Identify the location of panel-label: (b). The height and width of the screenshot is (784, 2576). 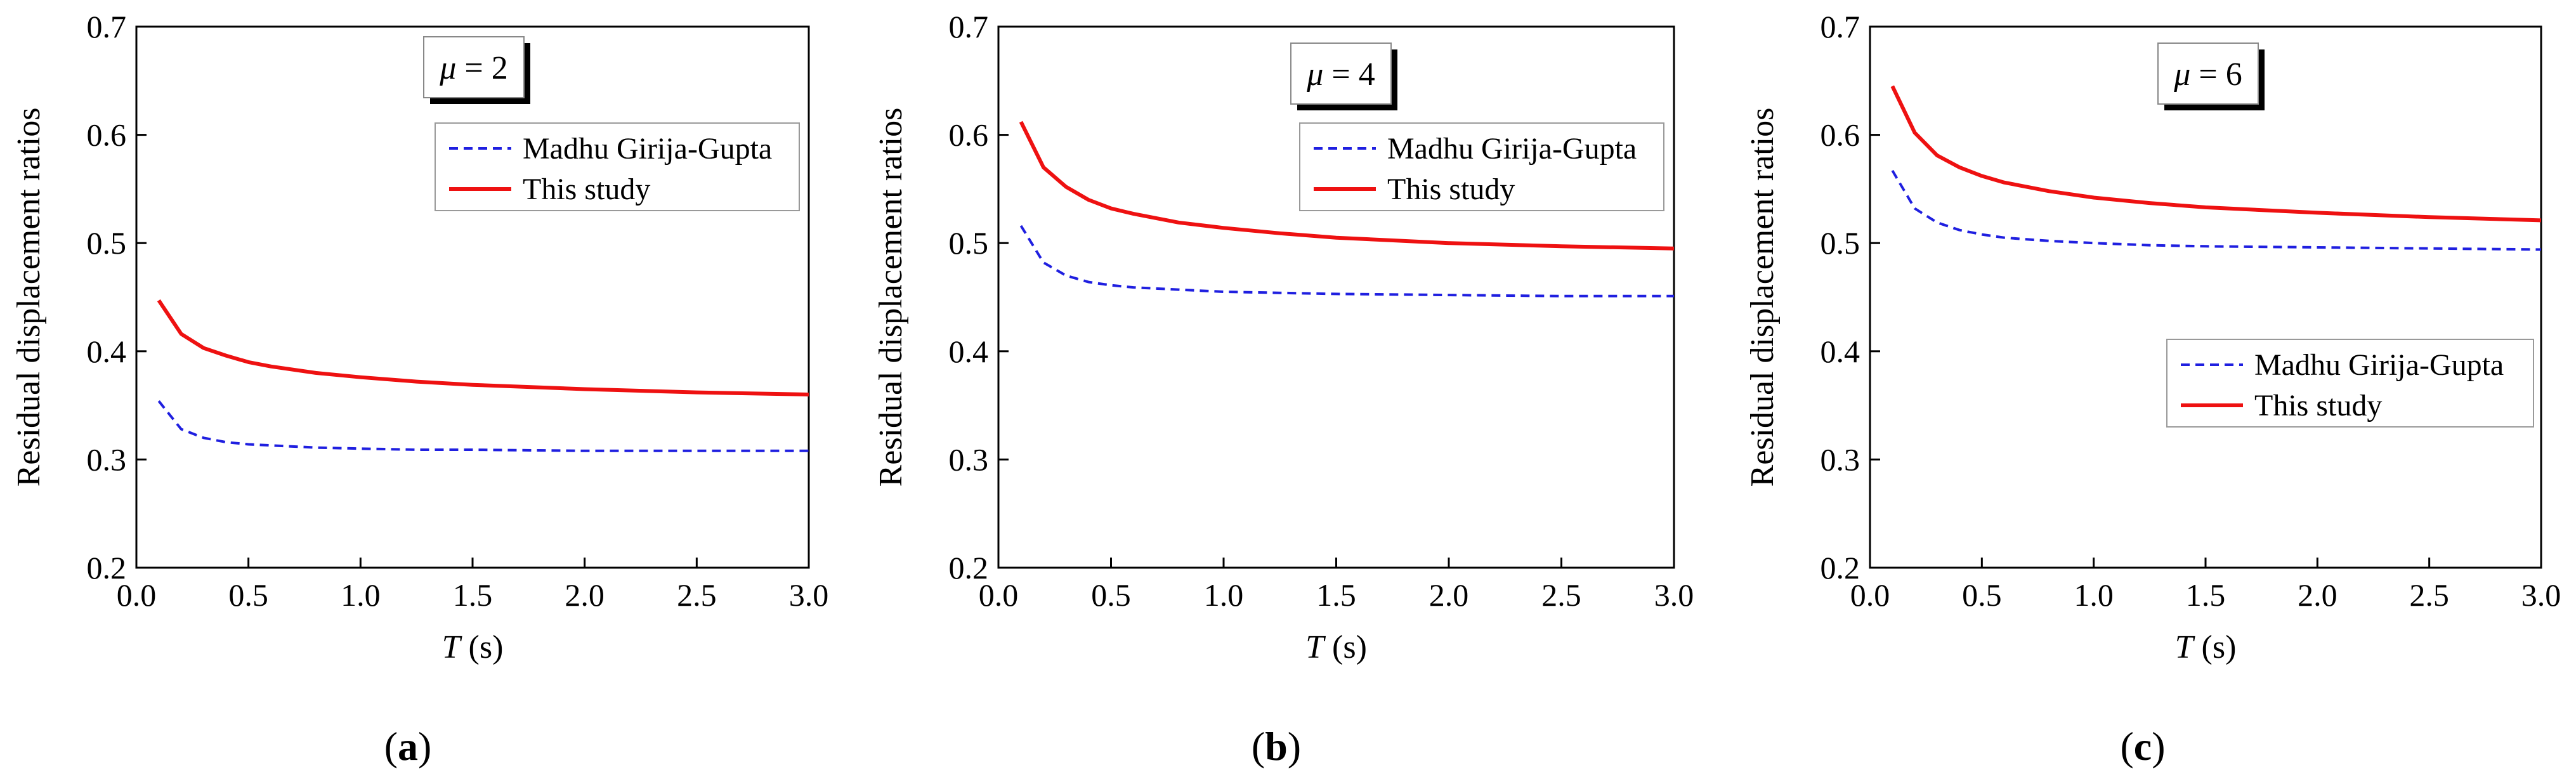
(1277, 746).